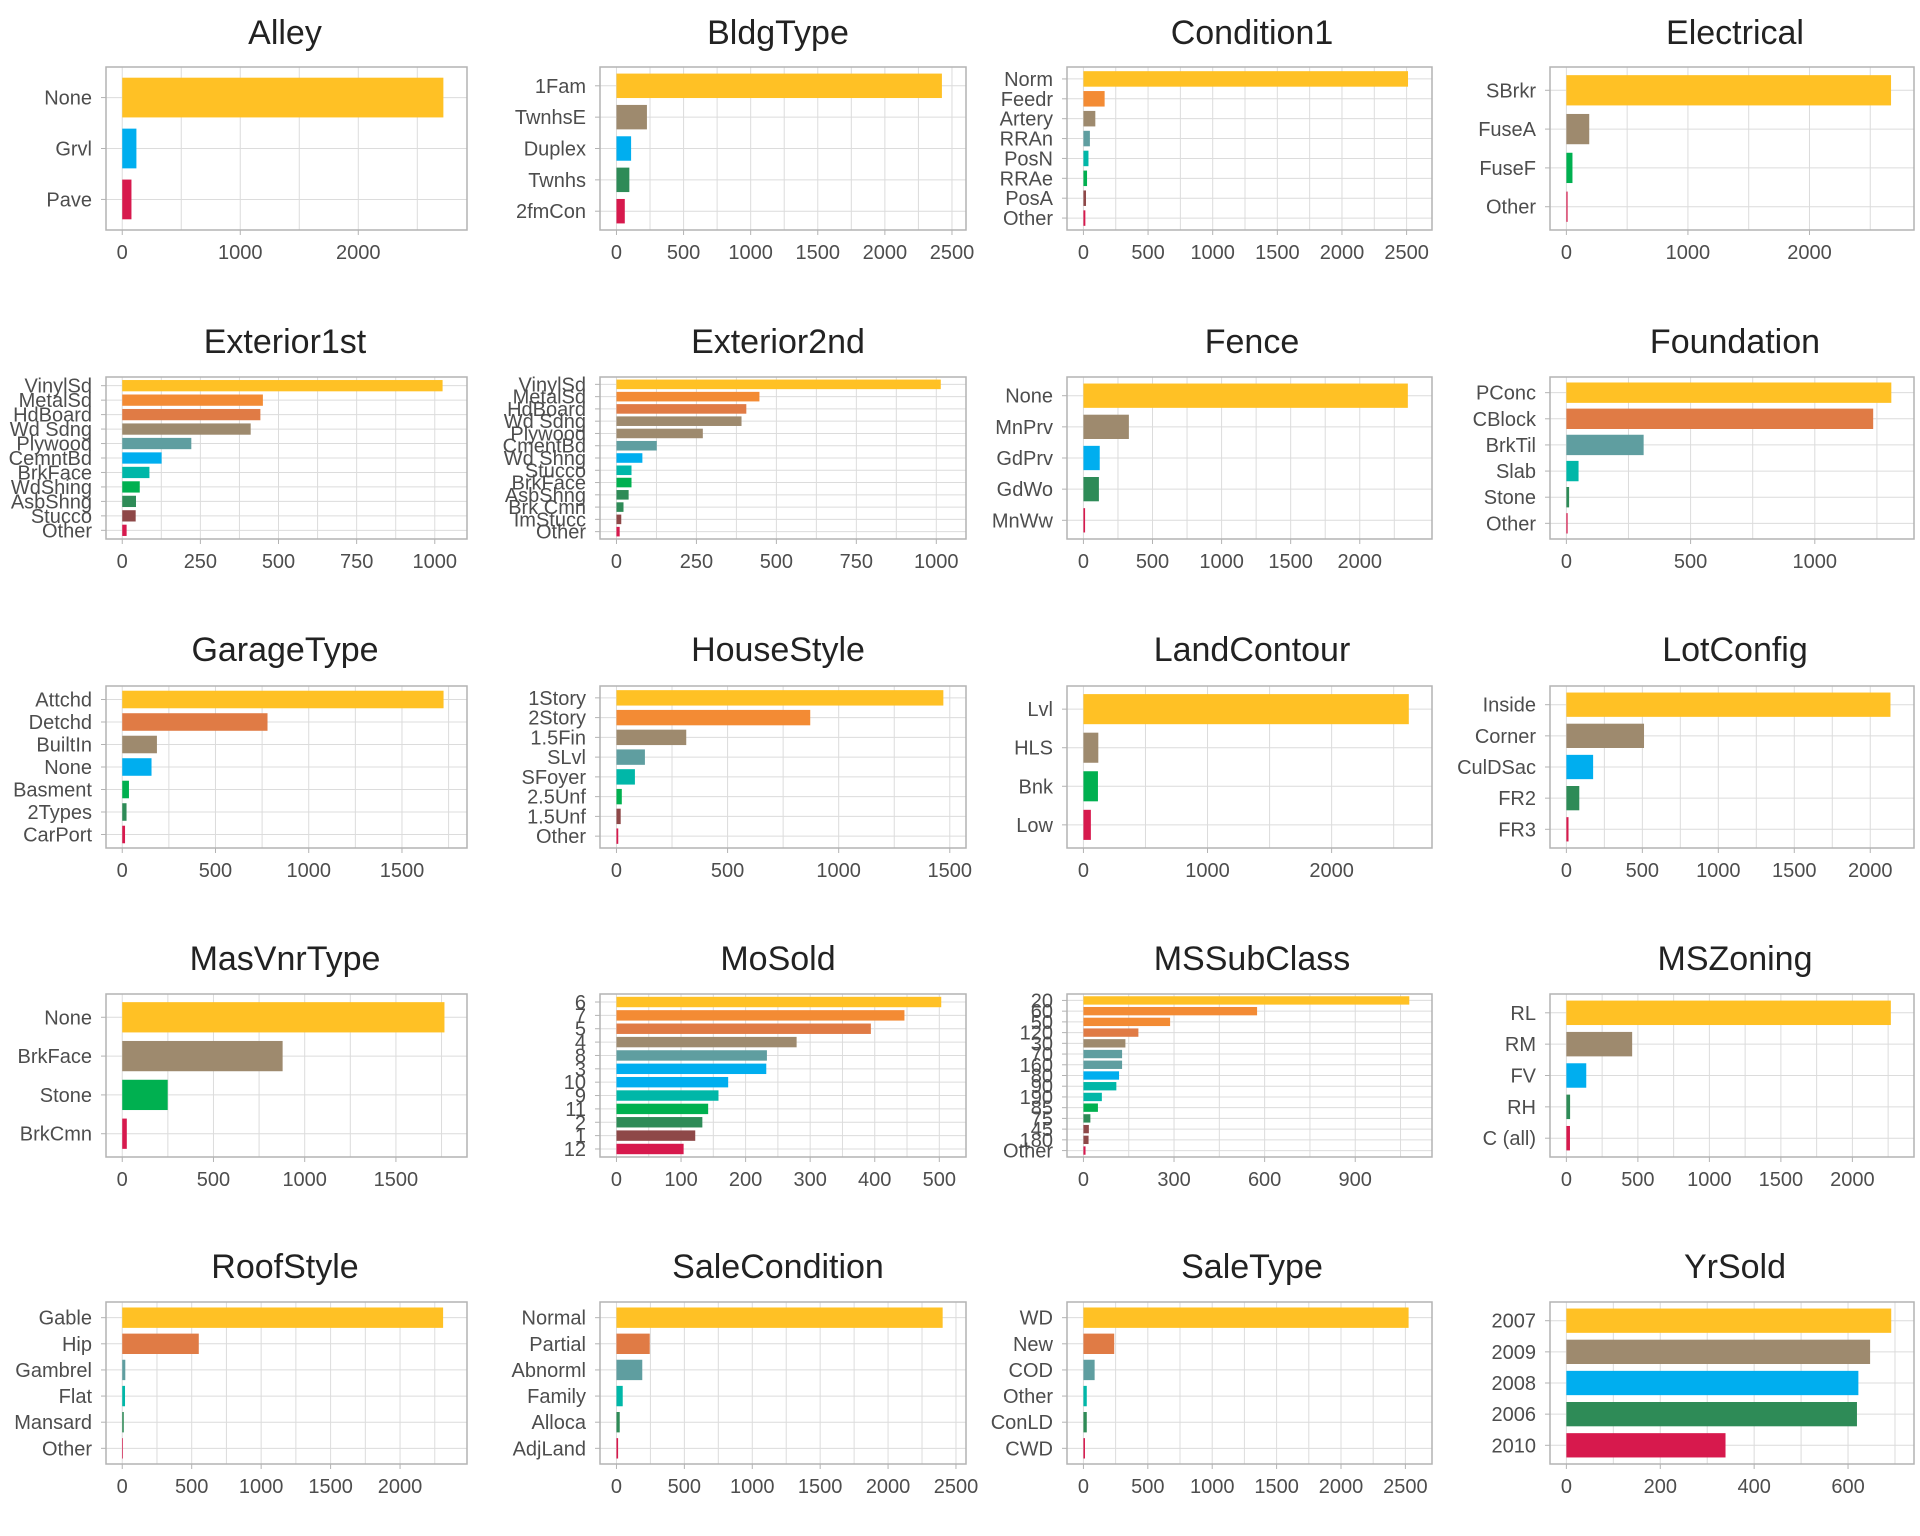 This screenshot has width=1920, height=1536. What do you see at coordinates (145, 1095) in the screenshot?
I see `bar-masvnrtype-stone` at bounding box center [145, 1095].